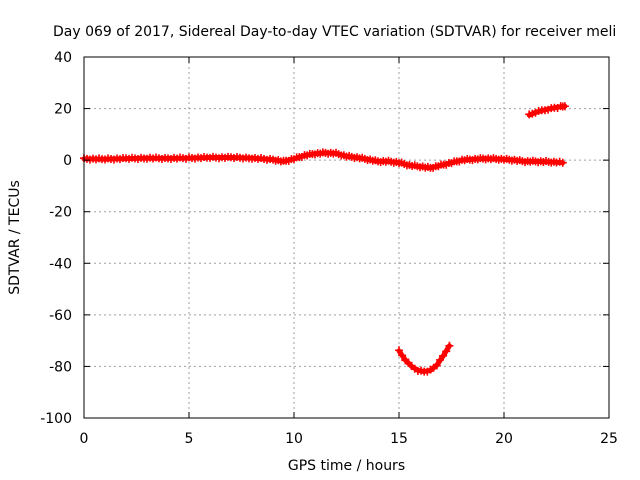  Describe the element at coordinates (60, 367) in the screenshot. I see `y-tick-label: -80` at that location.